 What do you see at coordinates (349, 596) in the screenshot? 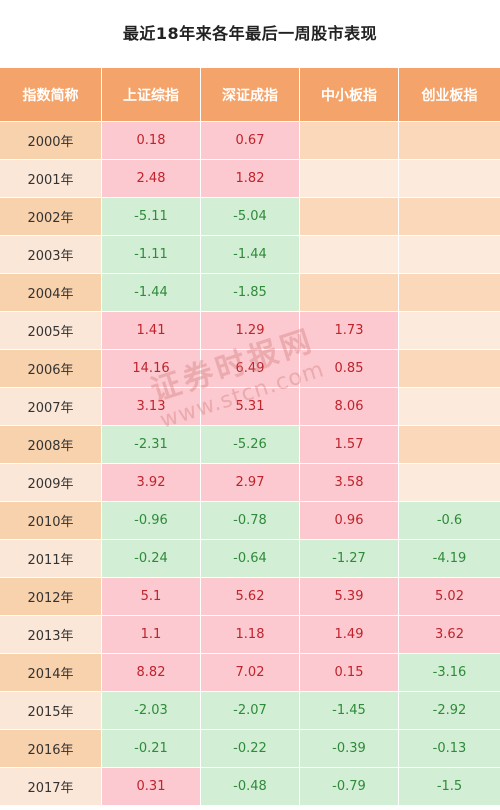
I see `value-cell-sme: 5.39` at bounding box center [349, 596].